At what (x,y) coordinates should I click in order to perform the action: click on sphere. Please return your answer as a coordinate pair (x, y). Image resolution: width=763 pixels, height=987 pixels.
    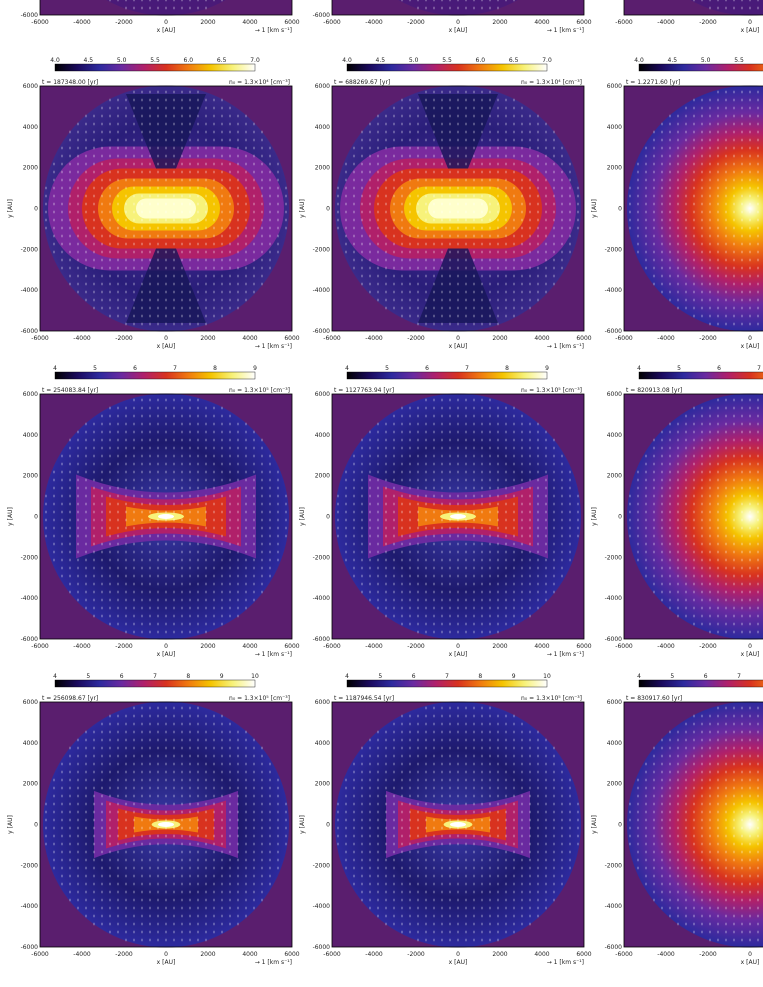
    Looking at the image, I should click on (695, 516).